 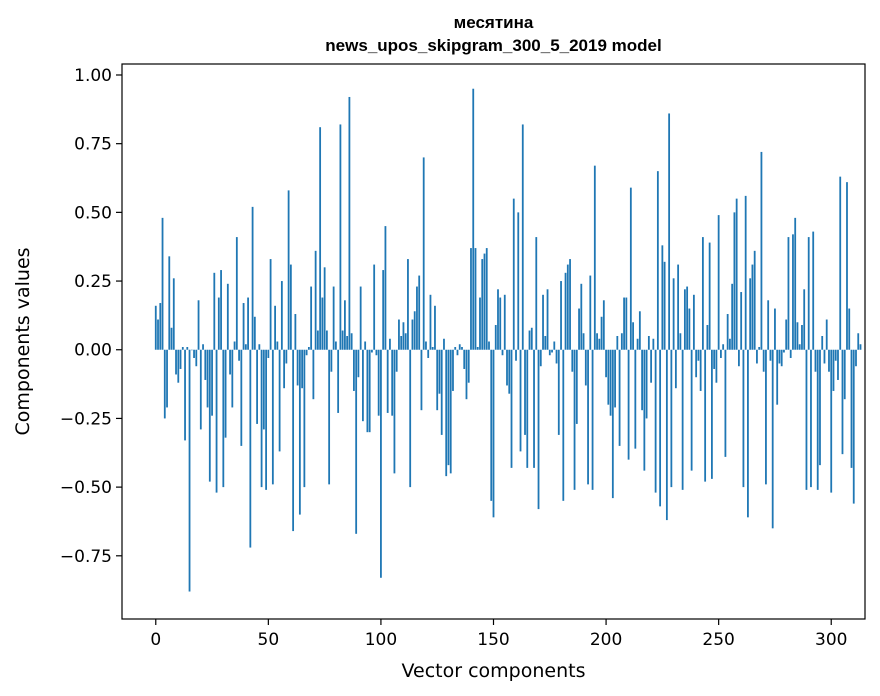 I want to click on x-axis: 0 50 100 150 200 250 300, so click(x=498, y=634).